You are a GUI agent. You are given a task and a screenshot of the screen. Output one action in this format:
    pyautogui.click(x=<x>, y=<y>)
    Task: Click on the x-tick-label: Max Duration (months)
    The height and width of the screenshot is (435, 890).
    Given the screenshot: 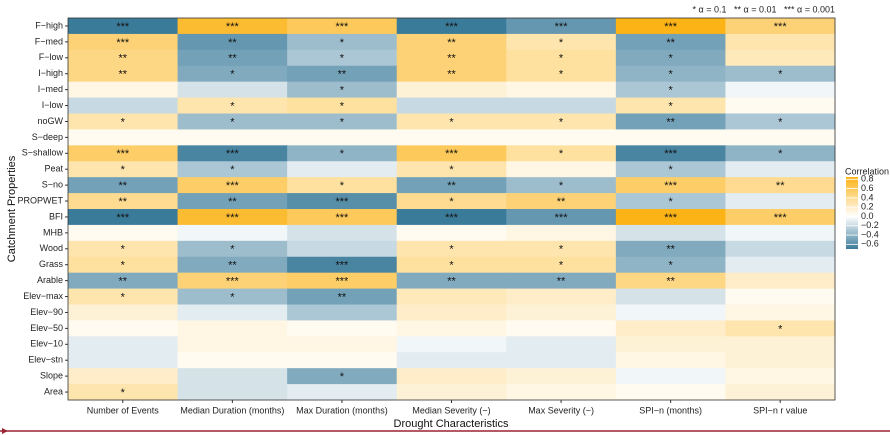 What is the action you would take?
    pyautogui.click(x=342, y=410)
    